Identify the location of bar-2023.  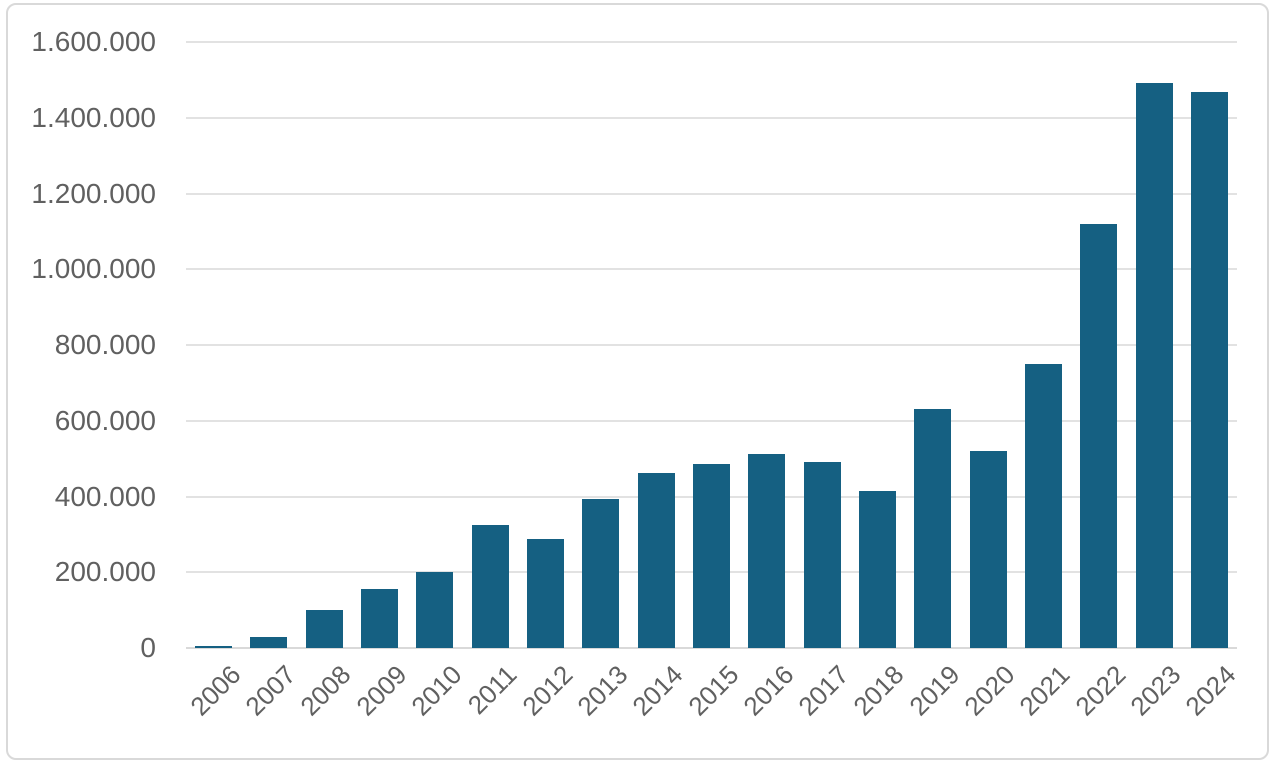
(1154, 365).